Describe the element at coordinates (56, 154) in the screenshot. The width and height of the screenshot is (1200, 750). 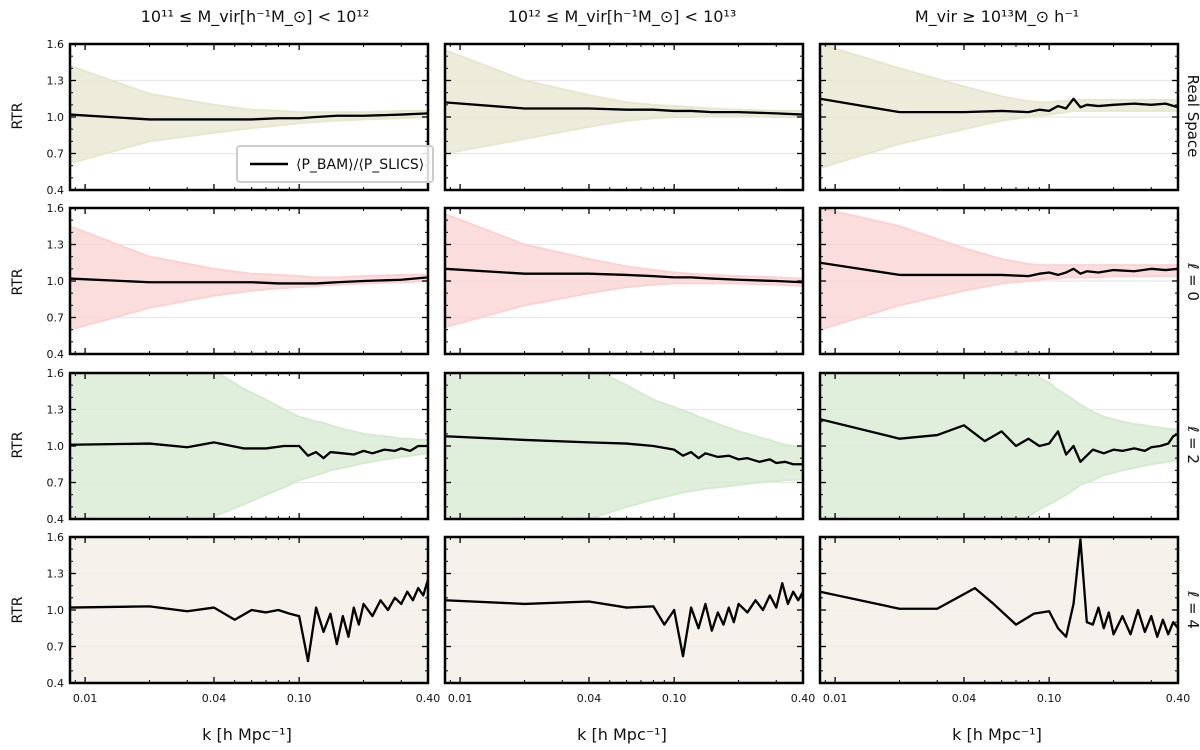
I see `ytick-label-r1-c1-1: 0.7` at that location.